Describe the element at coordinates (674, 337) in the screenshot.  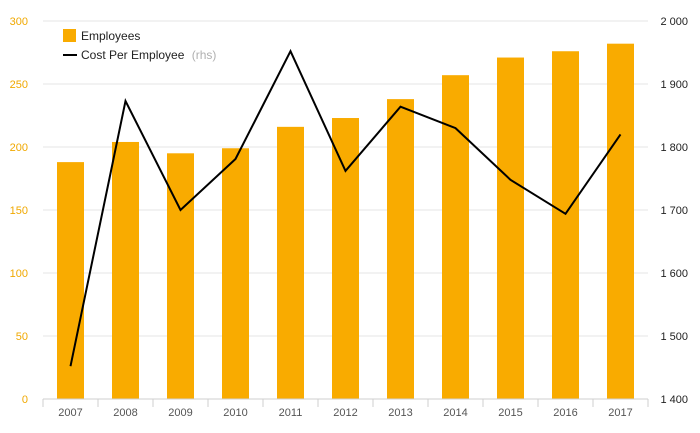
I see `y-right-tick-label: 1 500` at that location.